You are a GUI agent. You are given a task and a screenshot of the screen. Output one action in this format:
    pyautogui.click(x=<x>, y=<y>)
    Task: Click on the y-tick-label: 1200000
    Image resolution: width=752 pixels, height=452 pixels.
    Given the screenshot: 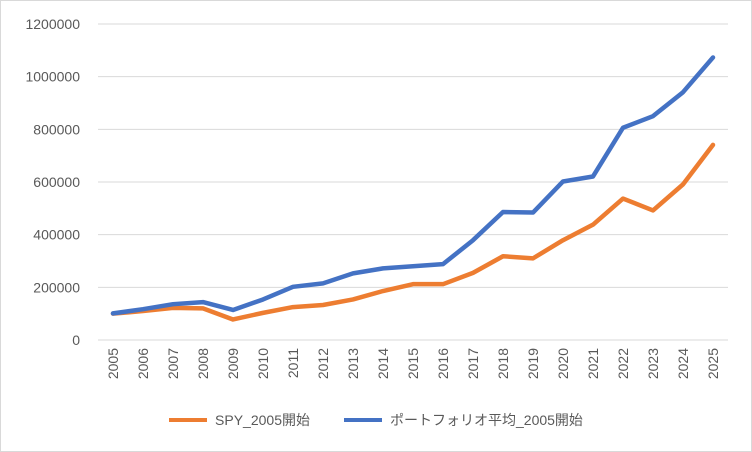 What is the action you would take?
    pyautogui.click(x=52, y=24)
    